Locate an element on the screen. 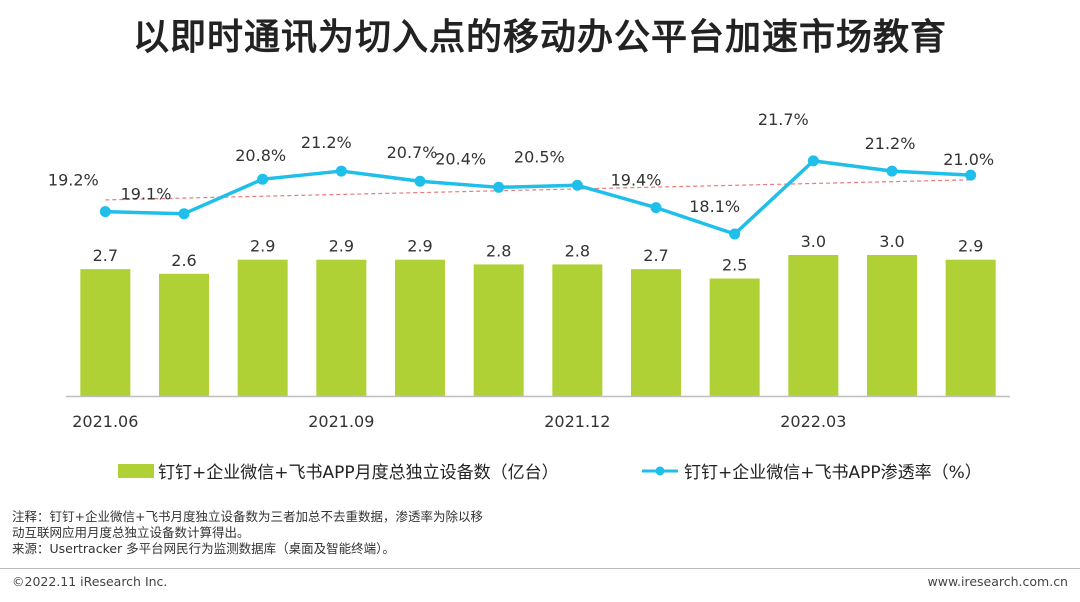 This screenshot has width=1080, height=602. line-value-label: 20.5% is located at coordinates (539, 156).